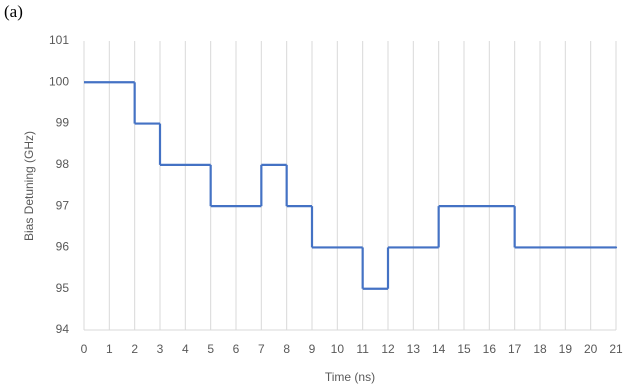  Describe the element at coordinates (439, 349) in the screenshot. I see `x-tick-label: 14` at that location.